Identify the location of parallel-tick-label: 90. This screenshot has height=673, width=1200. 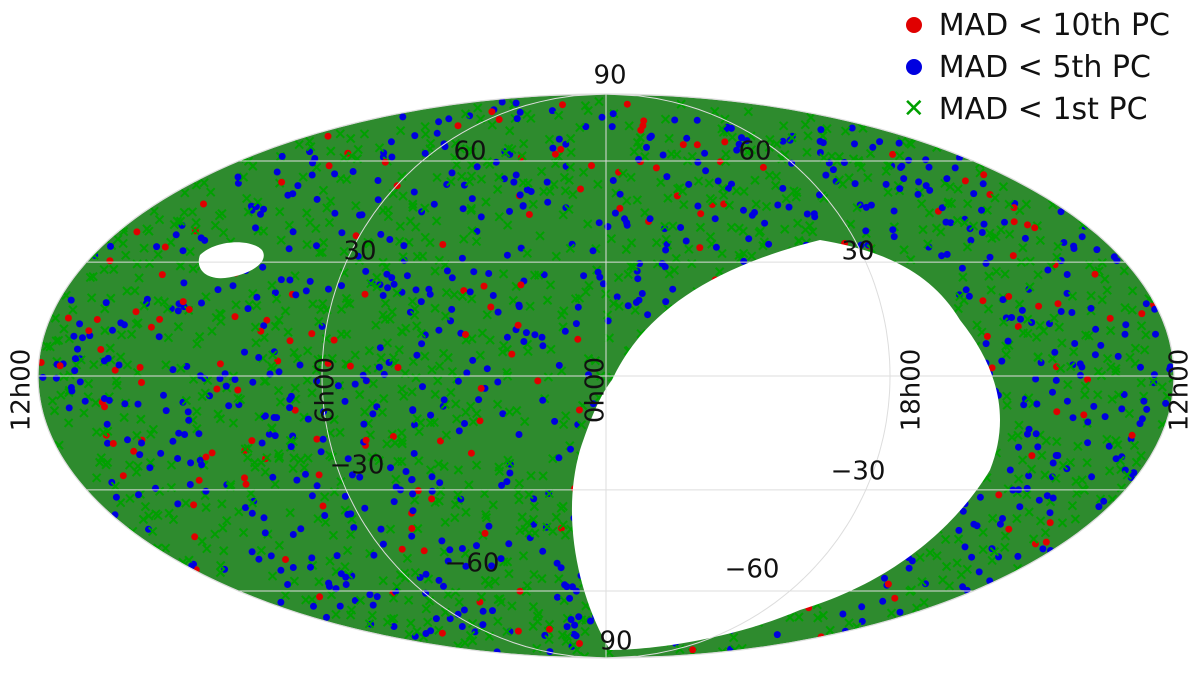
(615, 642).